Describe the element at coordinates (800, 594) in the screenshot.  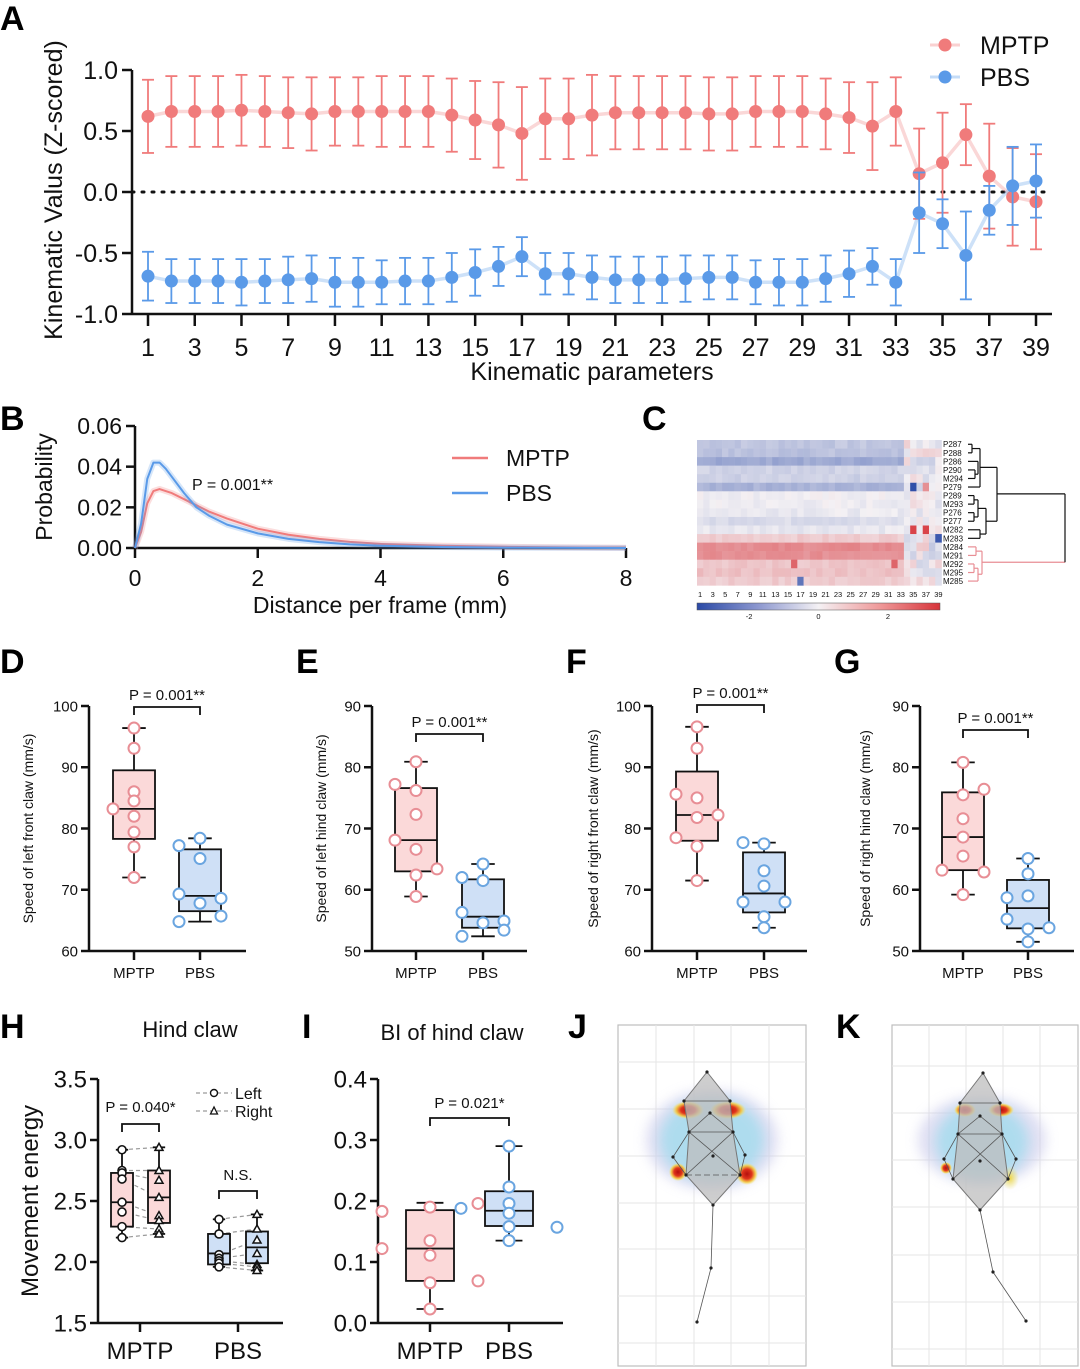
I see `x-tick-label: 17` at that location.